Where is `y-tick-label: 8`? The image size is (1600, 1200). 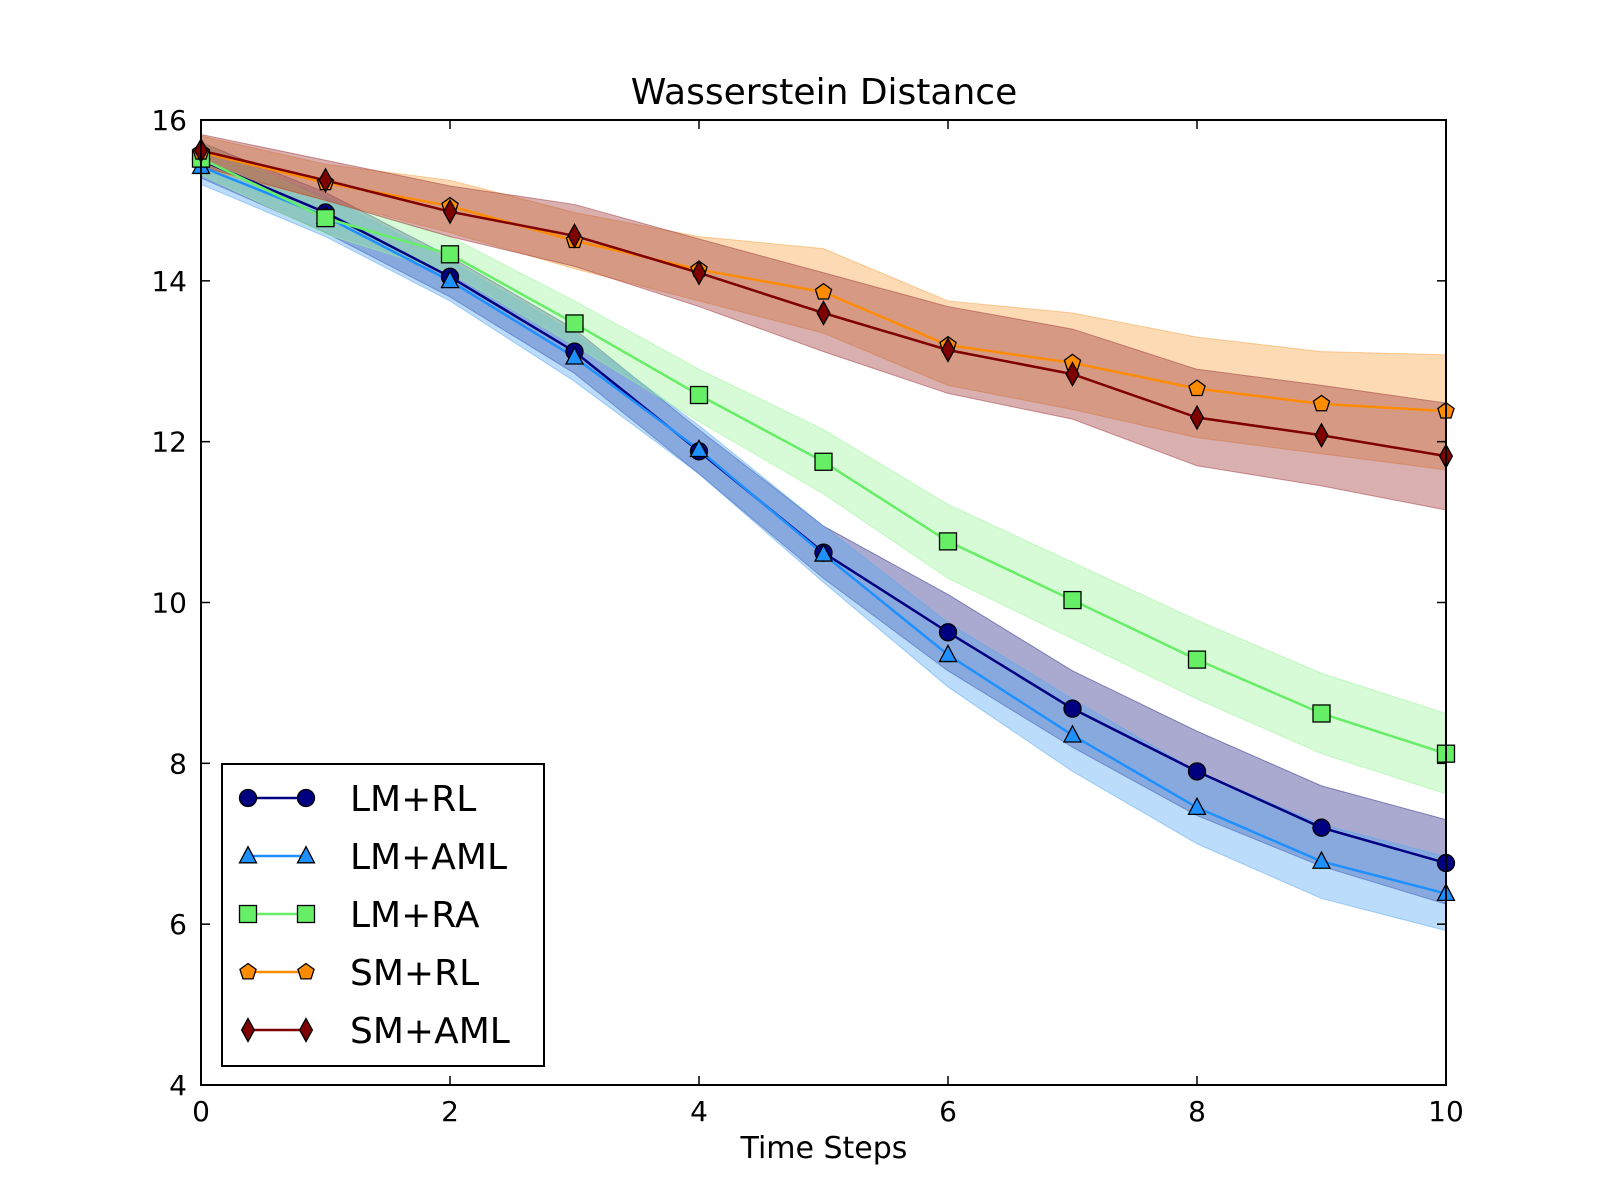 y-tick-label: 8 is located at coordinates (178, 763).